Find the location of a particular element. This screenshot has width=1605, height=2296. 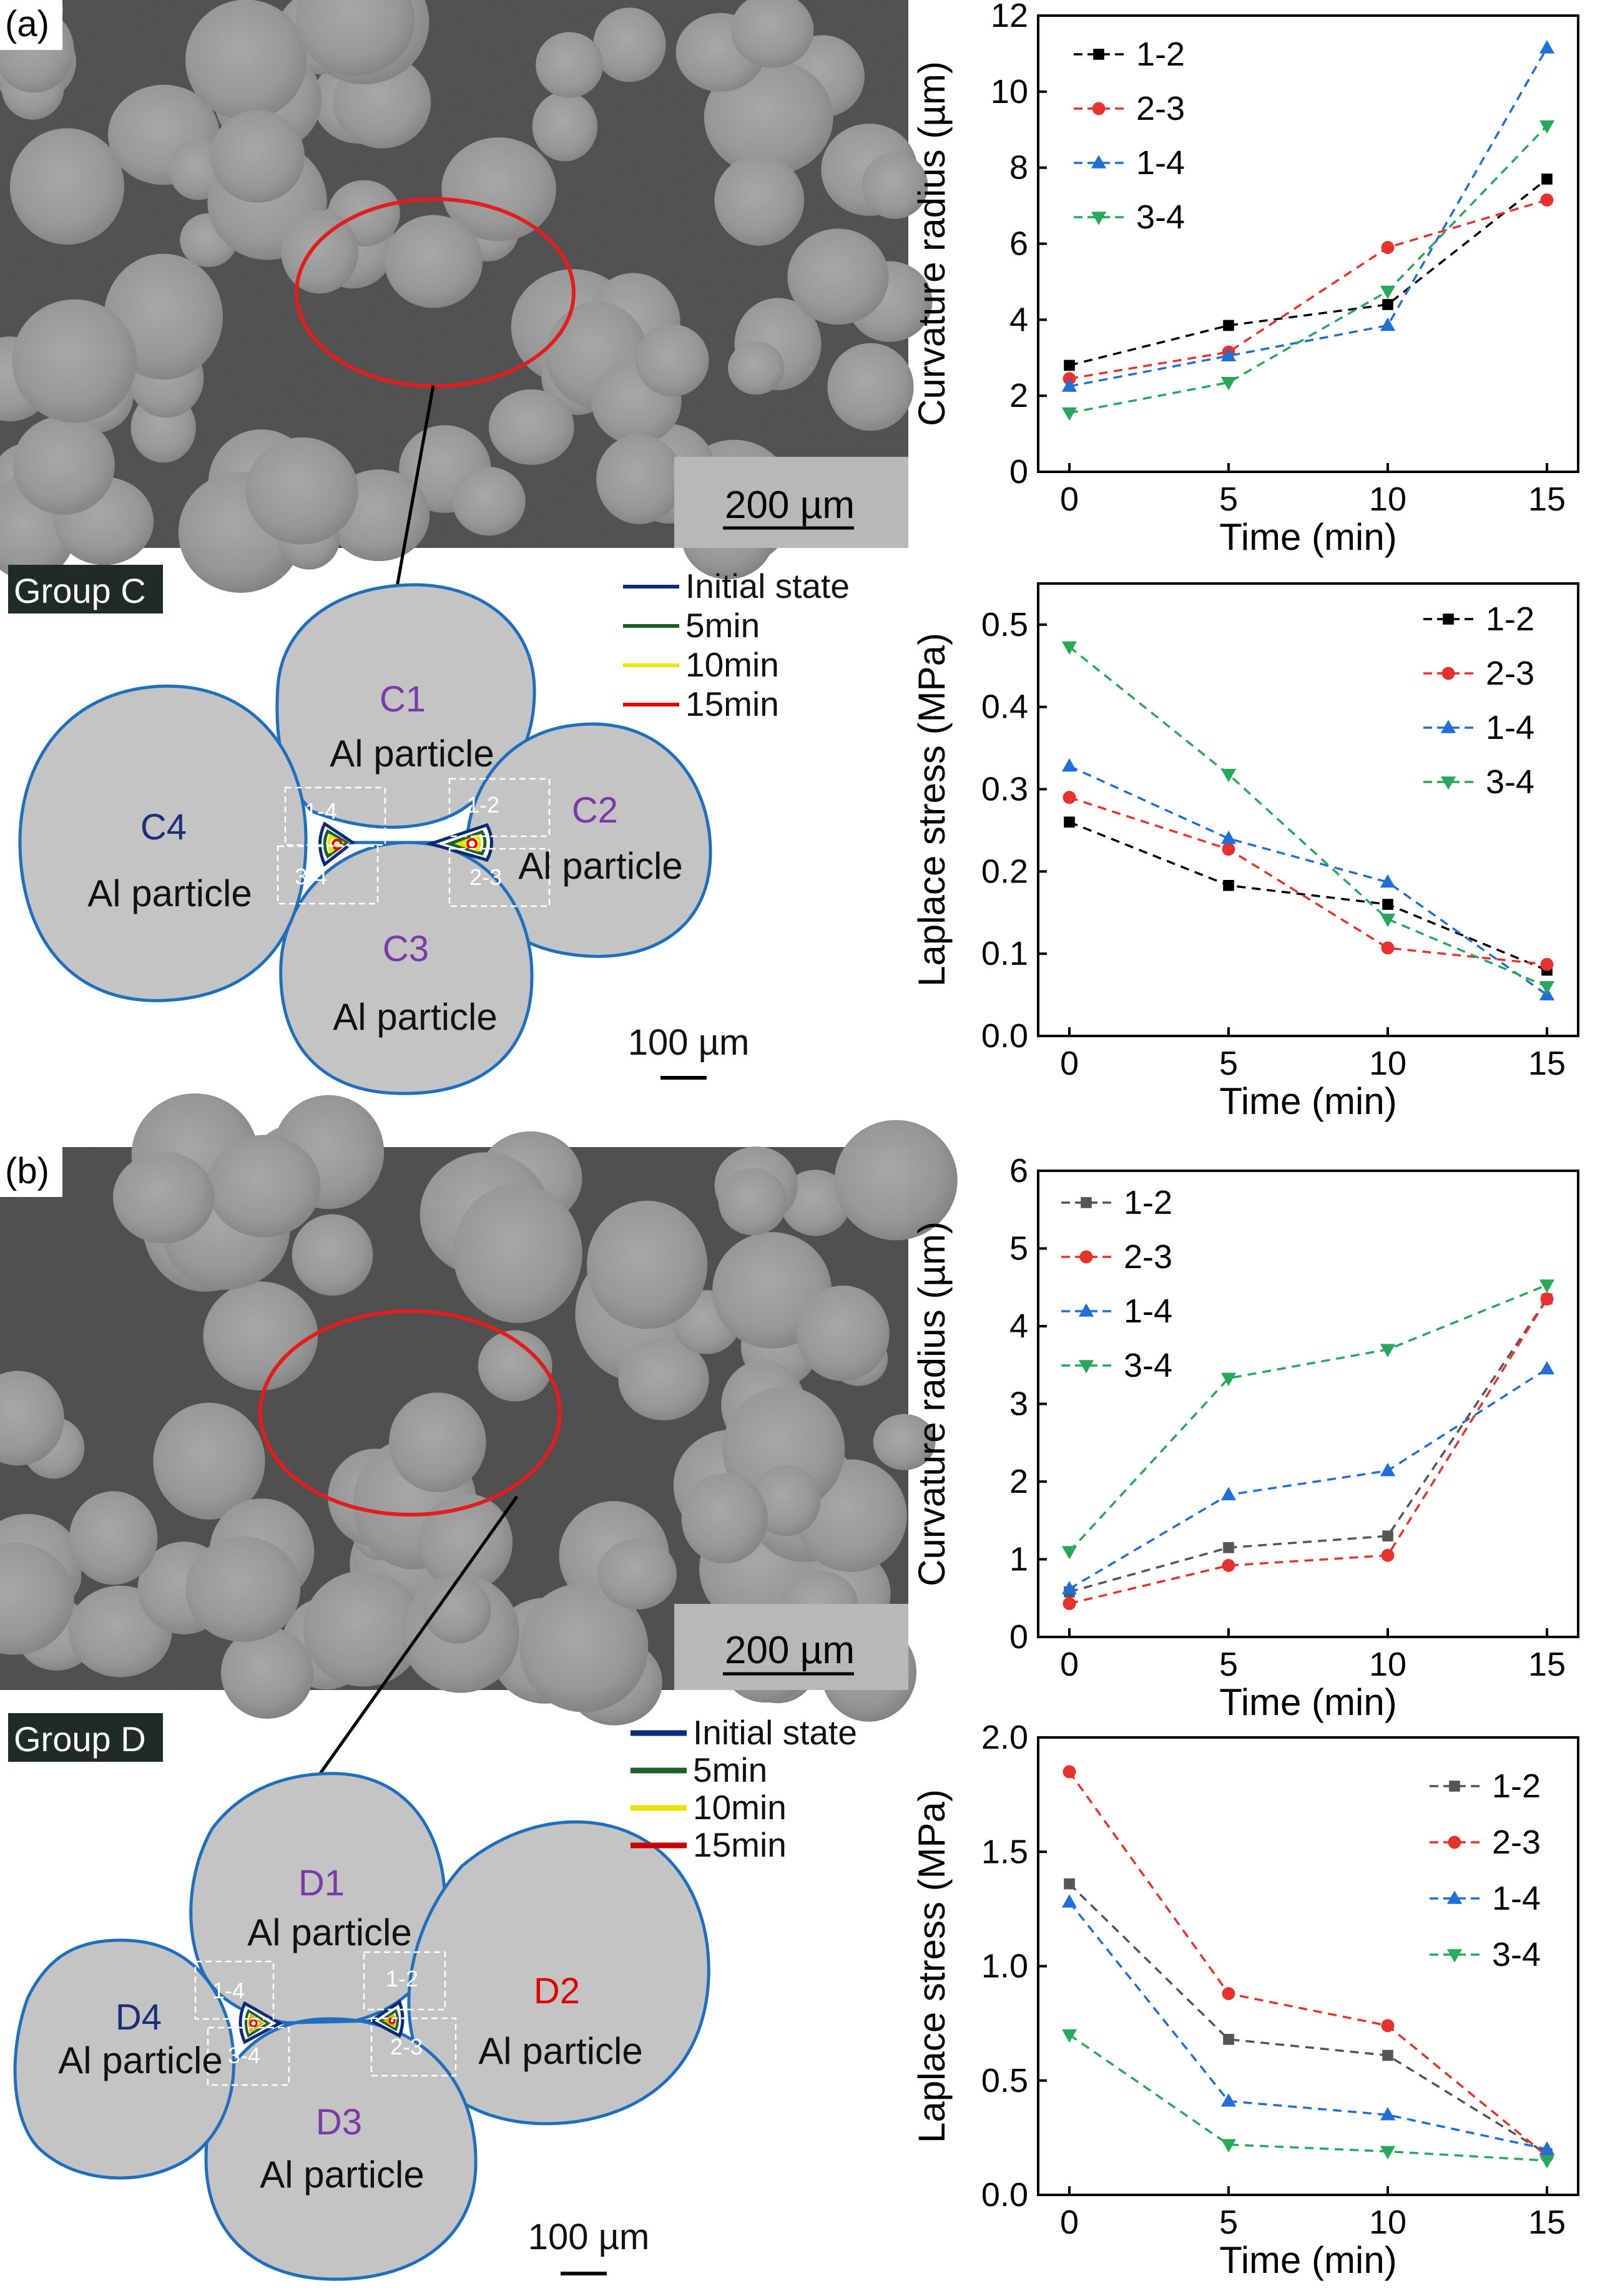

y-tick-label: 0.1 is located at coordinates (1004, 953).